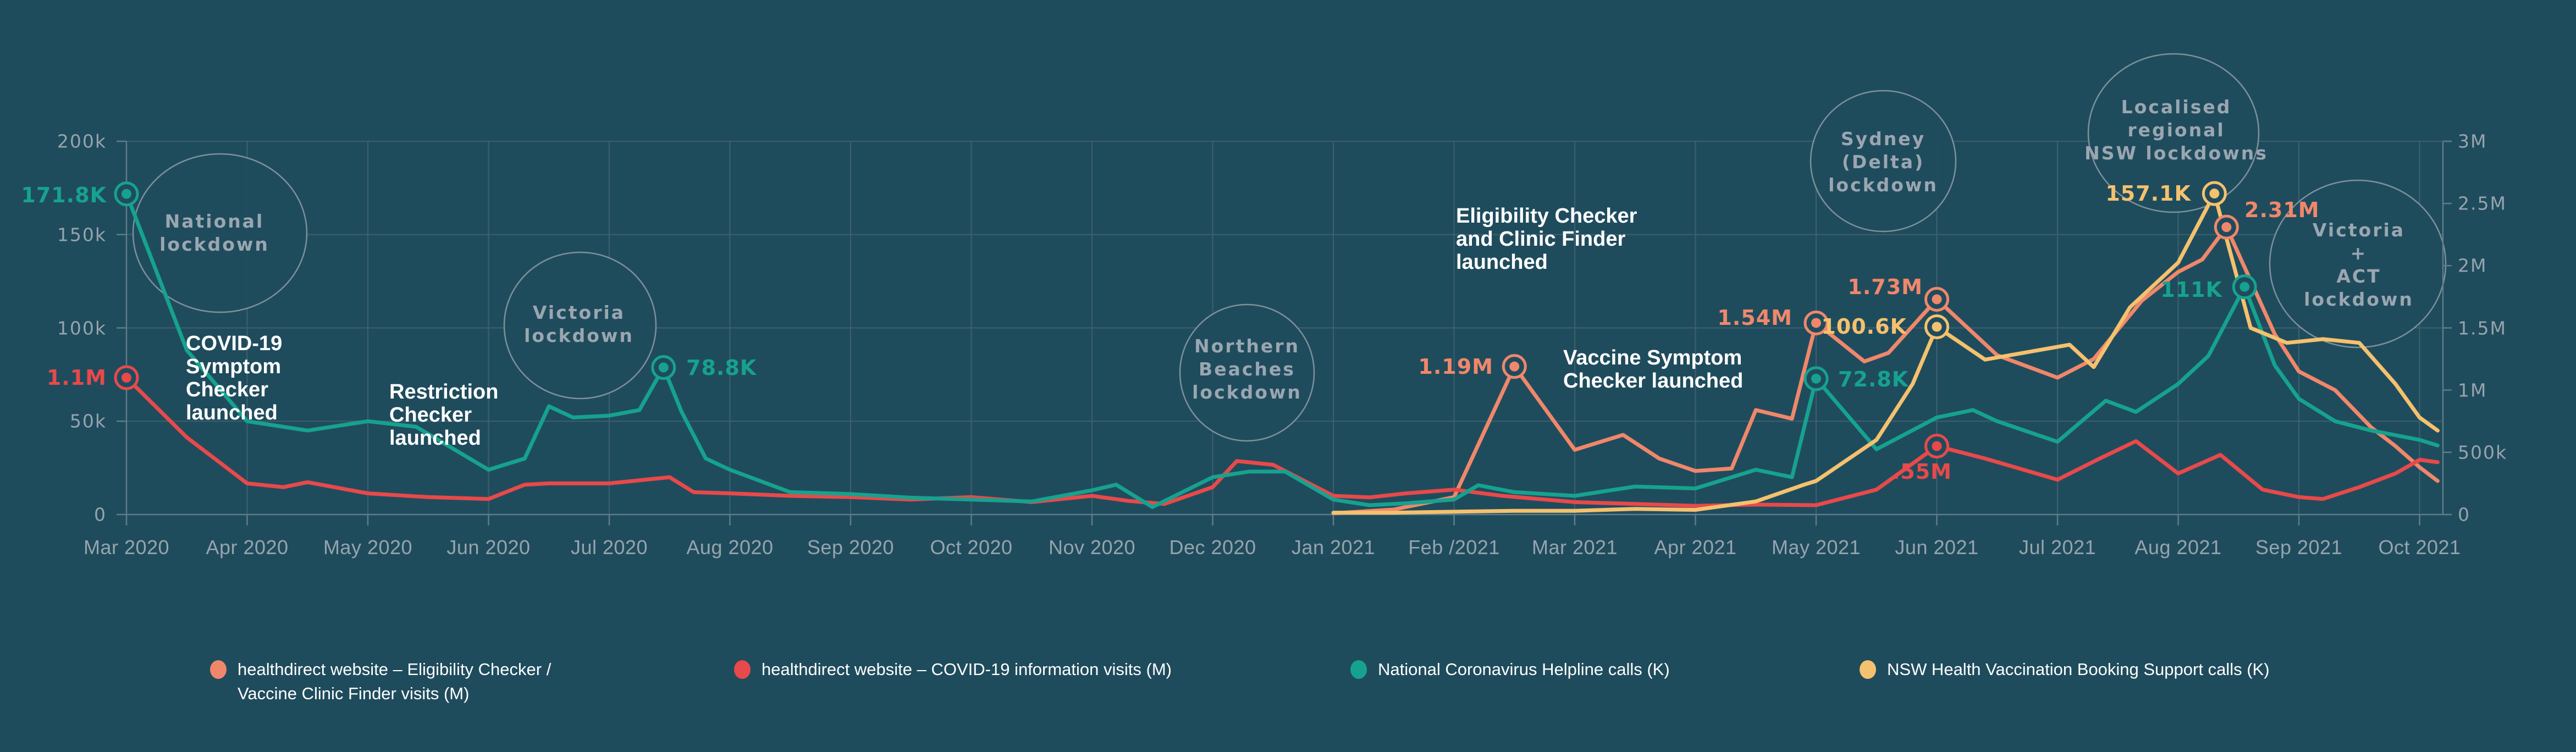 Image resolution: width=2576 pixels, height=752 pixels. Describe the element at coordinates (1695, 547) in the screenshot. I see `month-label: Apr 2021` at that location.